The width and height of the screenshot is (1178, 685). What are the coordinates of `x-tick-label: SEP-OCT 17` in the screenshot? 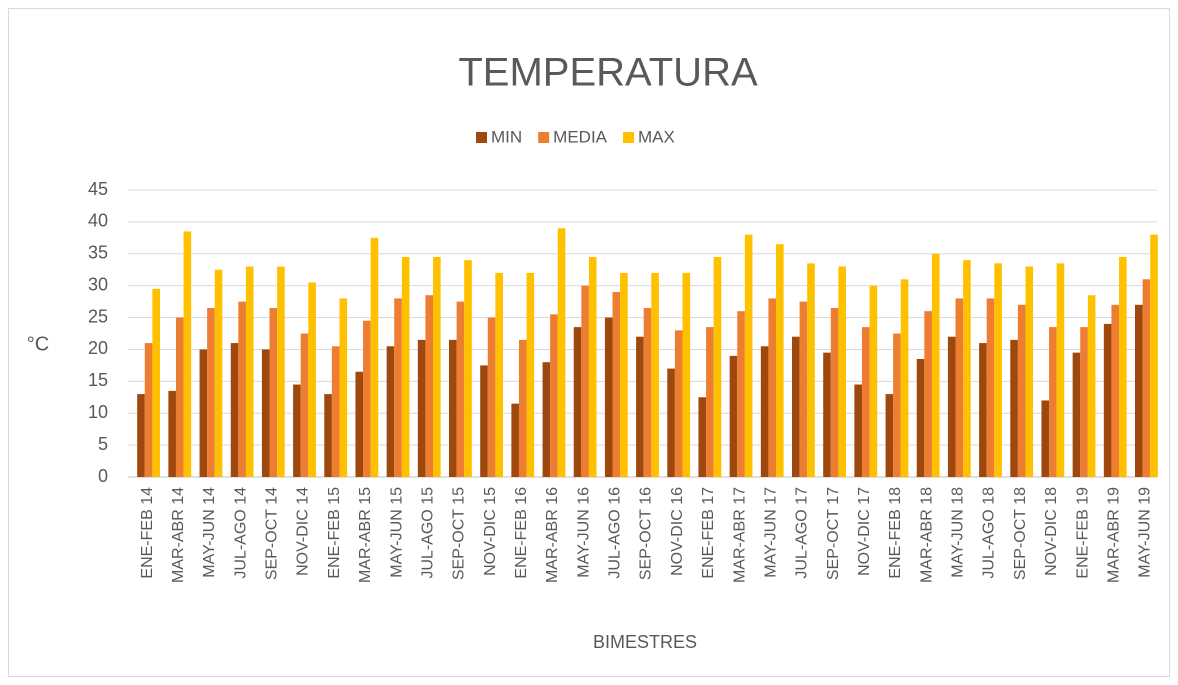 It's located at (833, 533).